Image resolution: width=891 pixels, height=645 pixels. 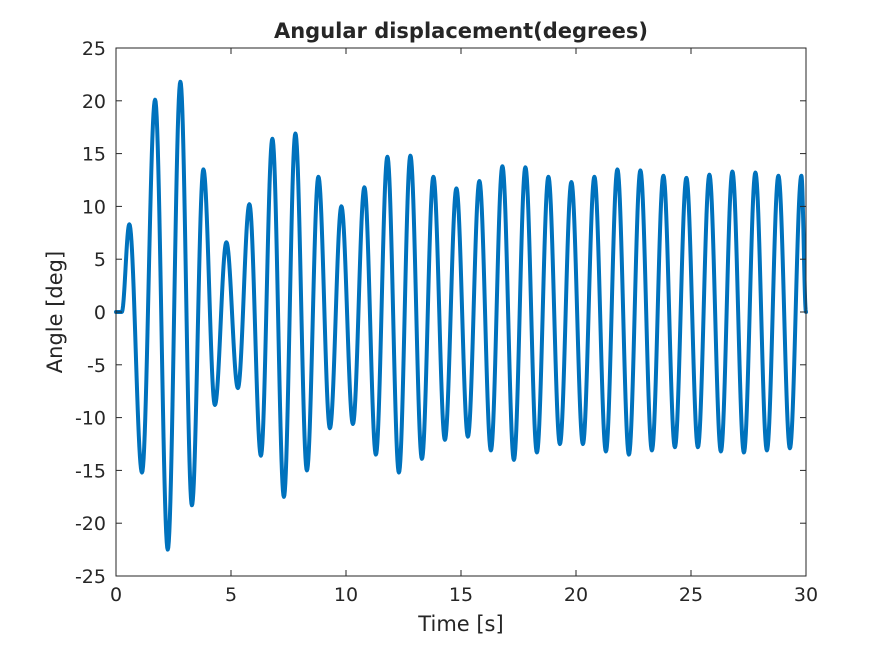 What do you see at coordinates (346, 595) in the screenshot?
I see `x-tick-label: 10` at bounding box center [346, 595].